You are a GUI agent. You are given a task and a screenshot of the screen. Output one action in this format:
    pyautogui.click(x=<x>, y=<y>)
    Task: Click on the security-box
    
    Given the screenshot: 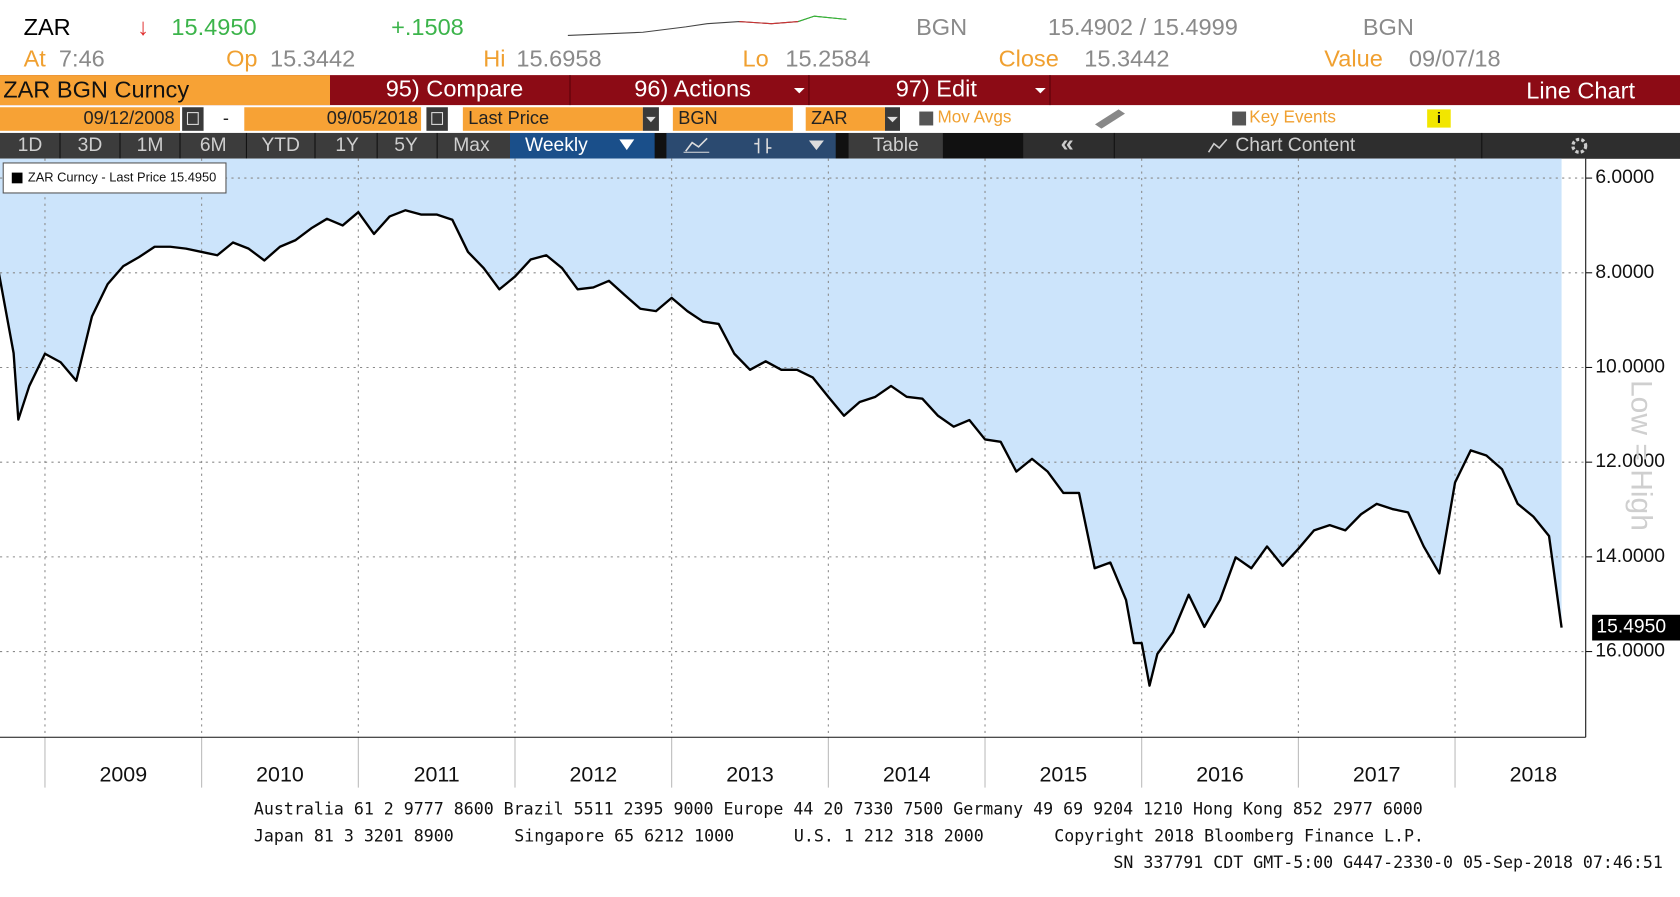 What is the action you would take?
    pyautogui.click(x=165, y=90)
    